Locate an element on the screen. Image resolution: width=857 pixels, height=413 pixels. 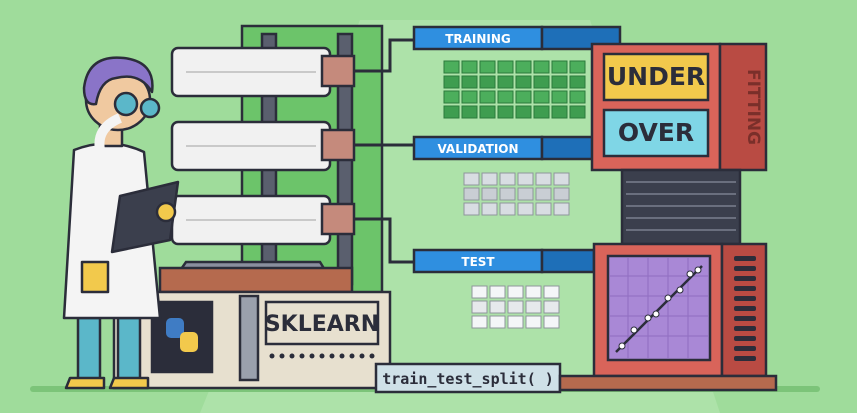
bellows-ridges is located at coordinates (681, 206).